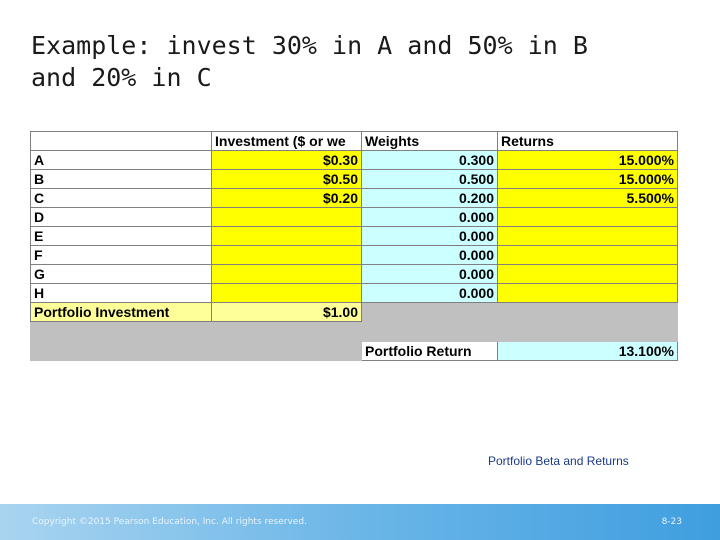 The height and width of the screenshot is (540, 720). I want to click on portfolio-return-value: 13.100%, so click(587, 351).